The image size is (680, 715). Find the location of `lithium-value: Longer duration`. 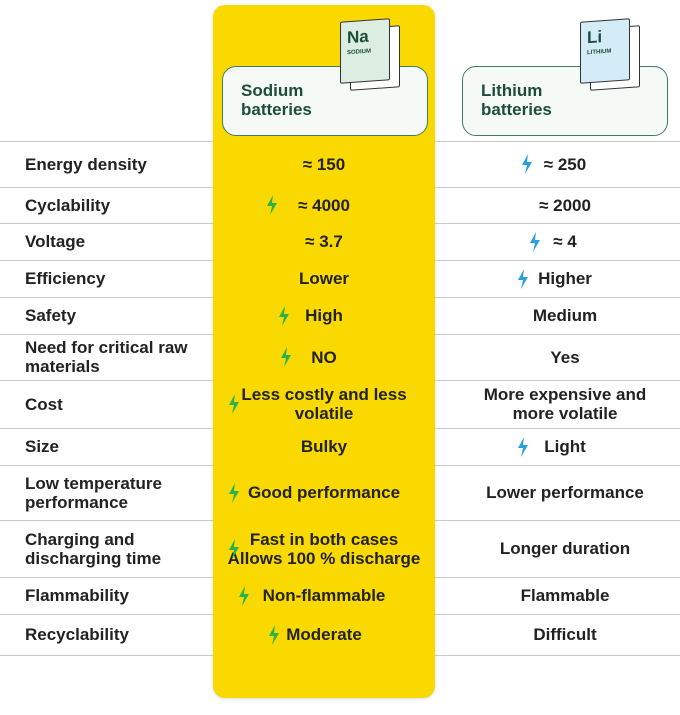

lithium-value: Longer duration is located at coordinates (565, 548).